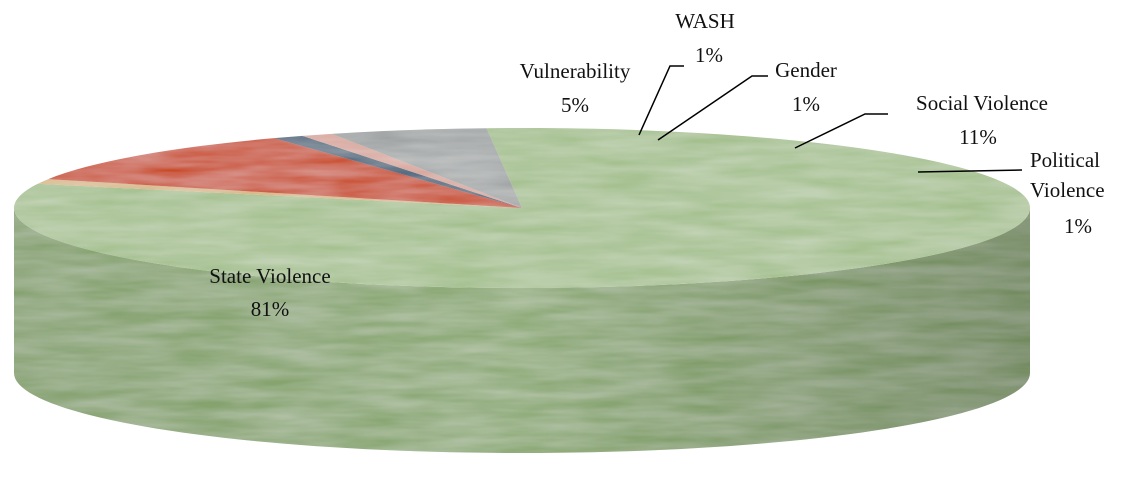 This screenshot has height=484, width=1127. I want to click on slice-category-label: Political, so click(1065, 160).